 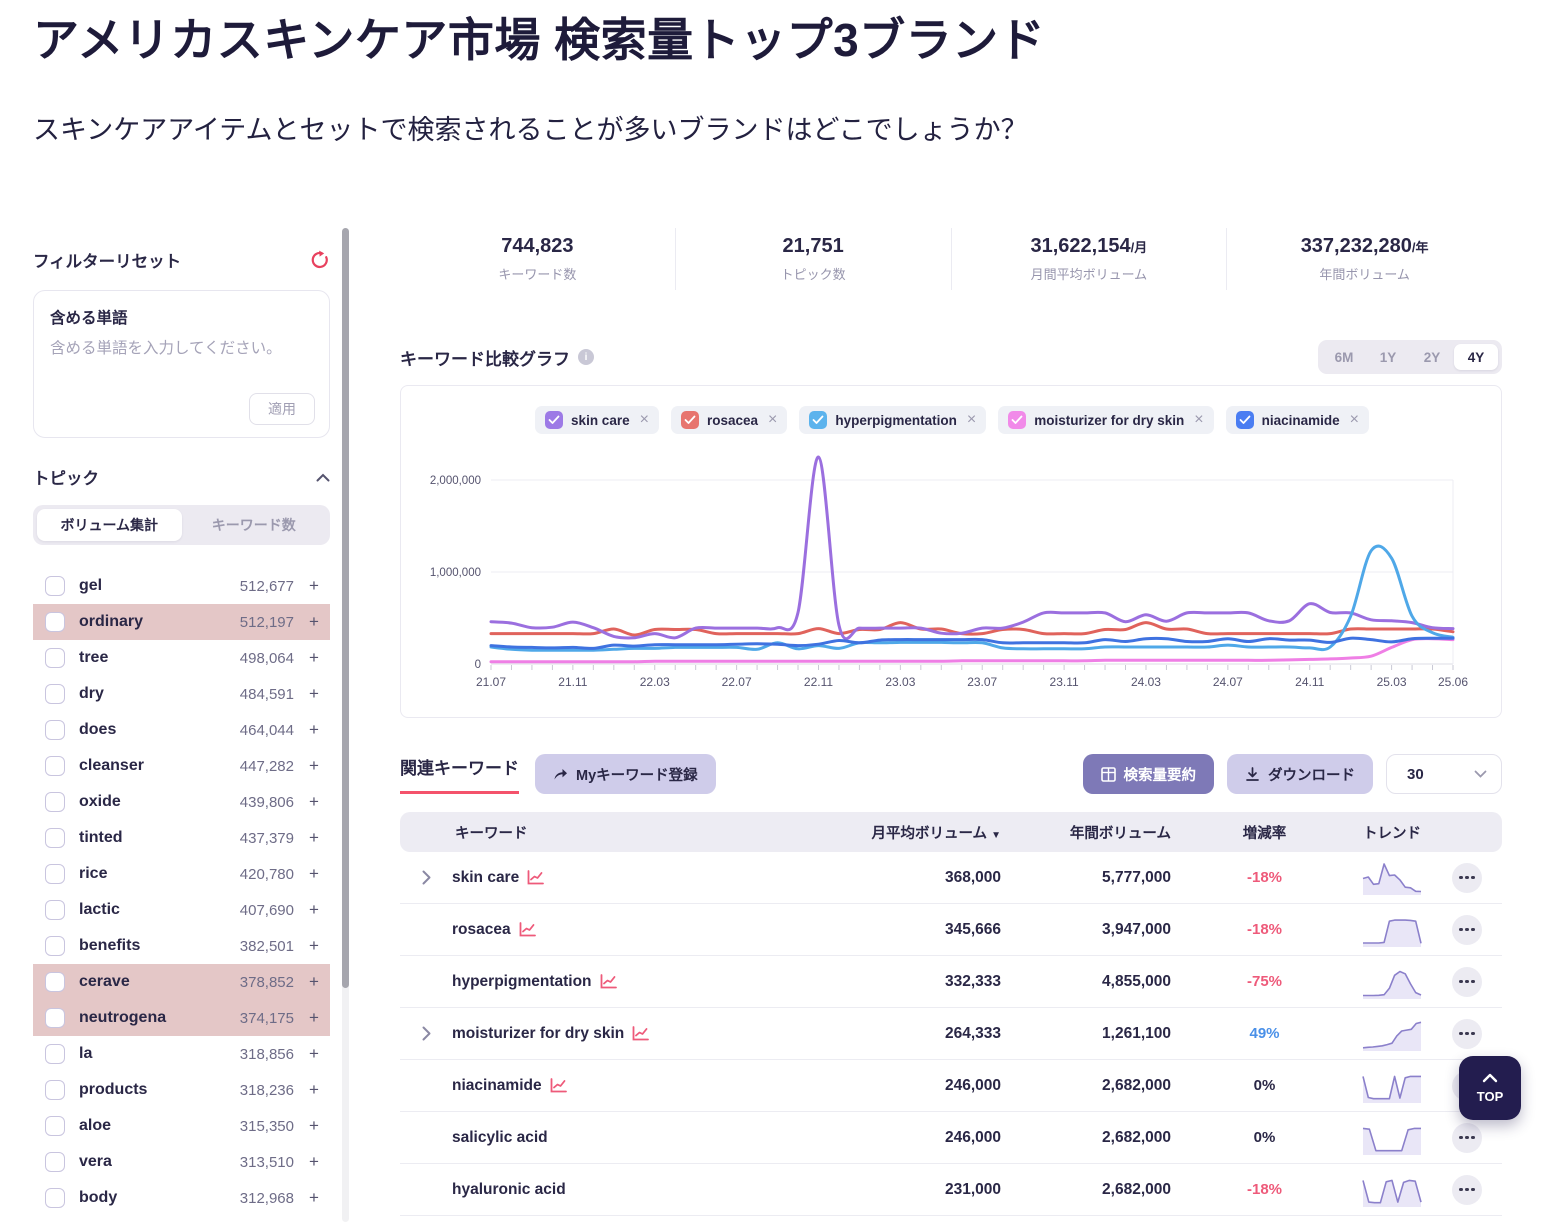 What do you see at coordinates (181, 874) in the screenshot?
I see `topic-list-item: rice 420,780 +` at bounding box center [181, 874].